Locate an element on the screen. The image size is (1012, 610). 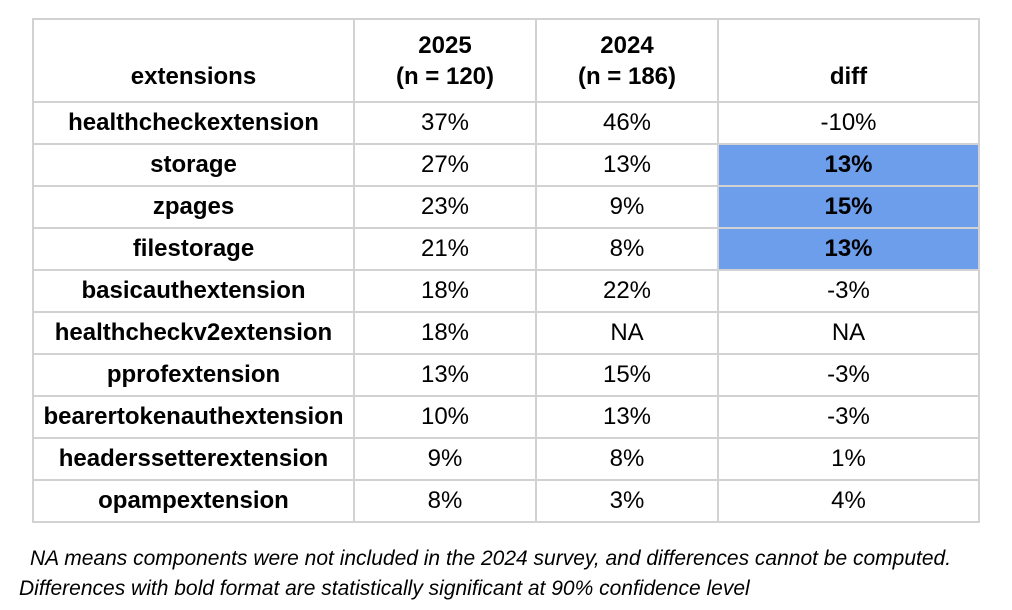
cell-value-2024: NA is located at coordinates (627, 333).